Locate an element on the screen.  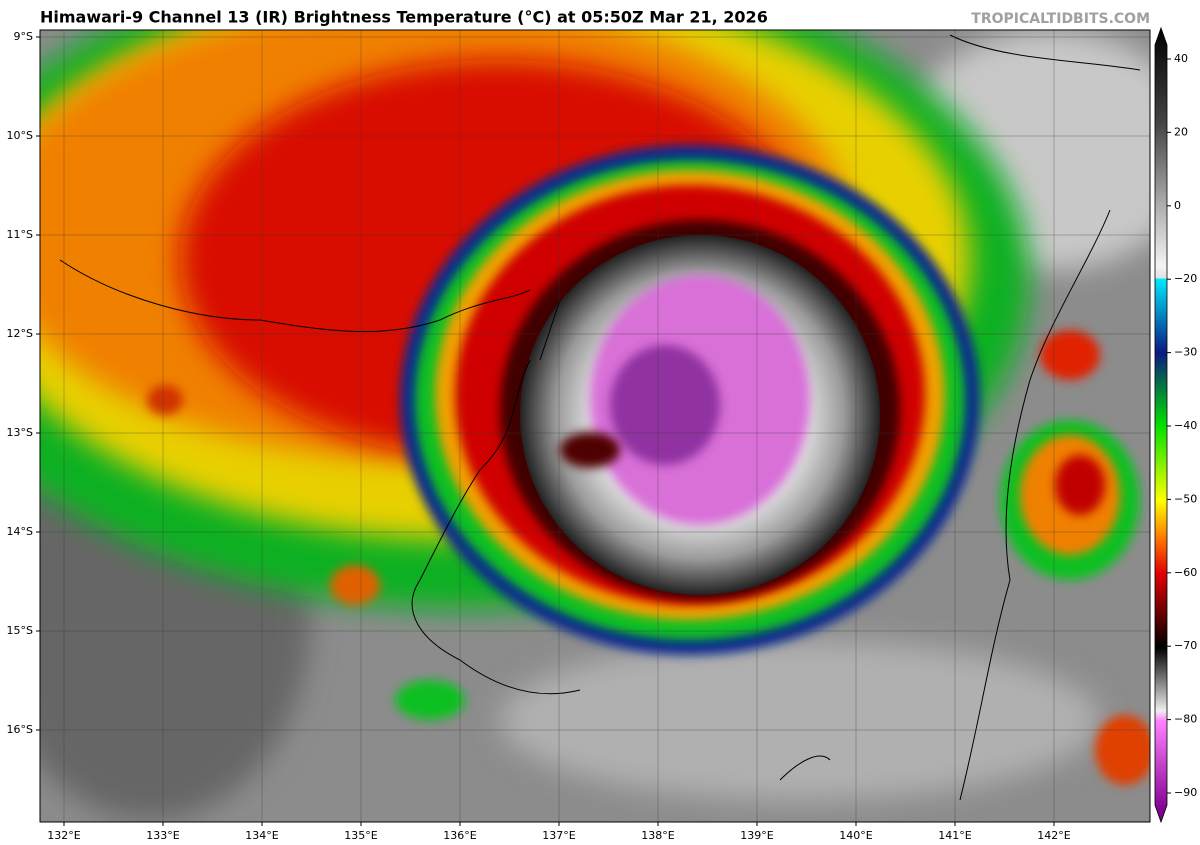
lat-label: 15°S is located at coordinates (20, 630).